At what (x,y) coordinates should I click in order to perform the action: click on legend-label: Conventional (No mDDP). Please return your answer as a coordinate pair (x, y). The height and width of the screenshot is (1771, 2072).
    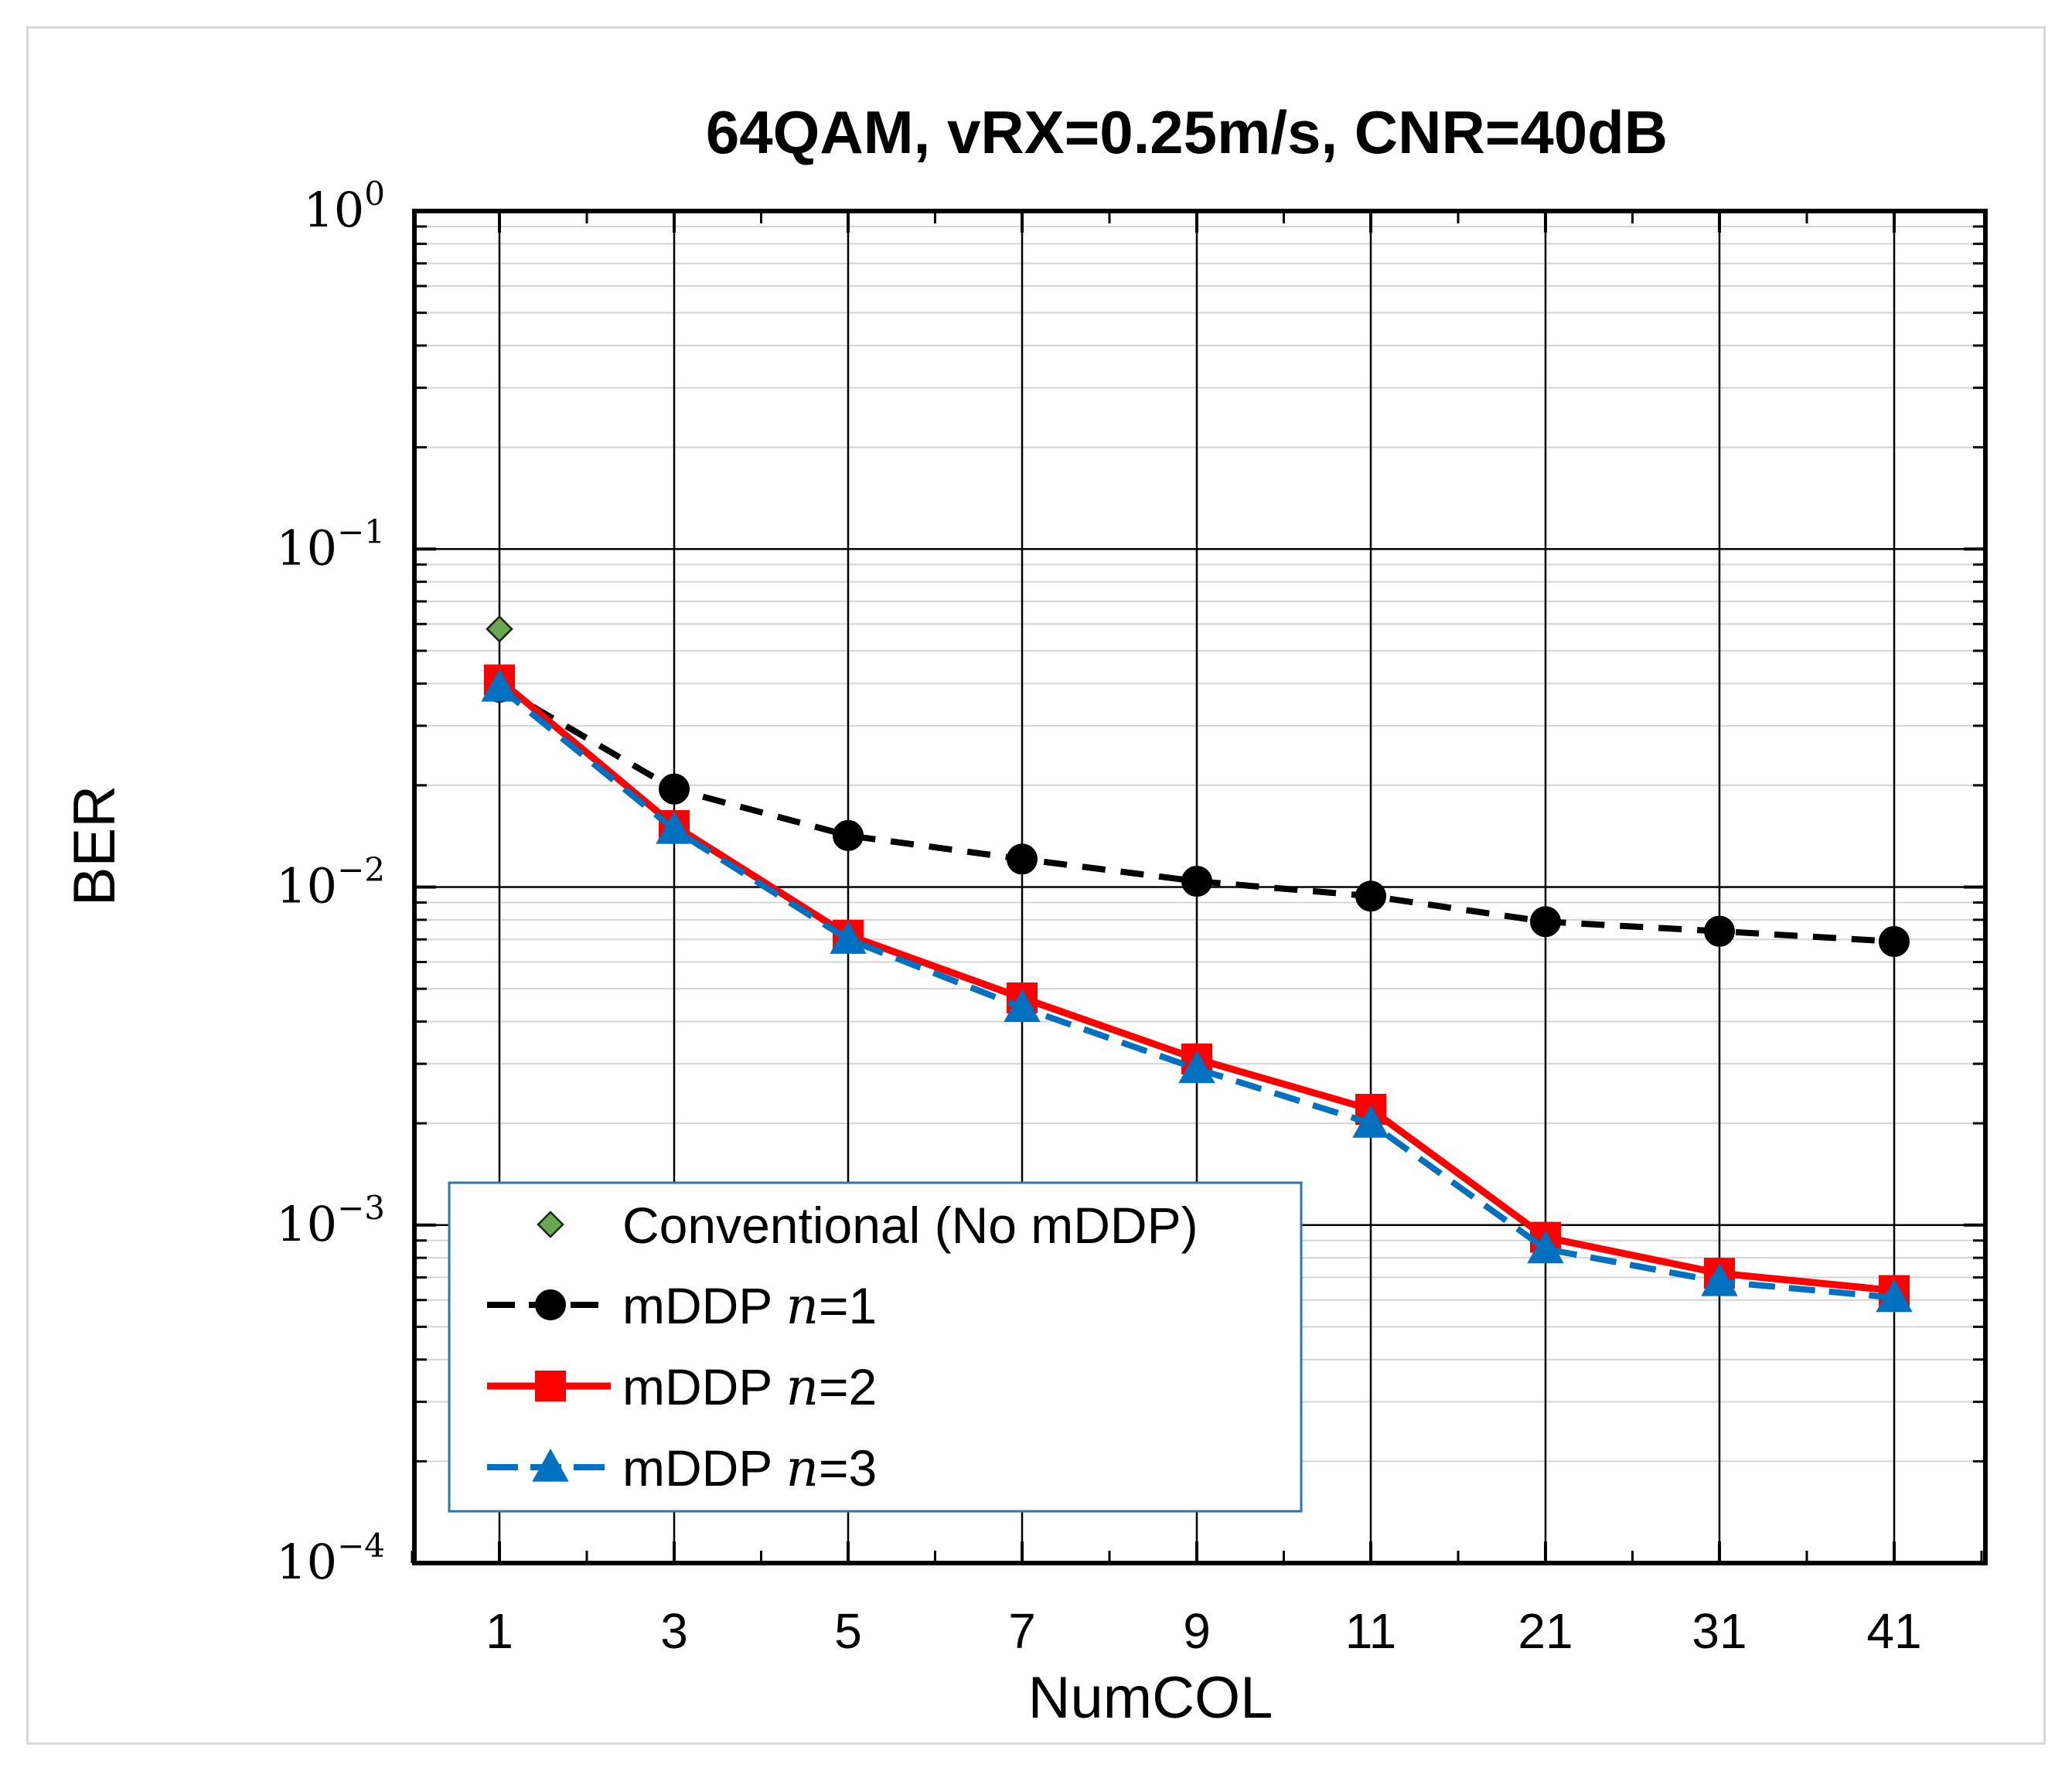
    Looking at the image, I should click on (910, 1225).